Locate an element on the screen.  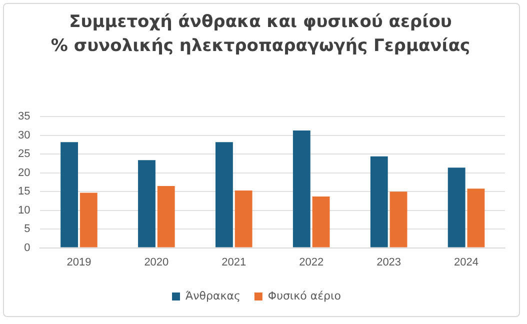
y-tick-label: 35 is located at coordinates (24, 116).